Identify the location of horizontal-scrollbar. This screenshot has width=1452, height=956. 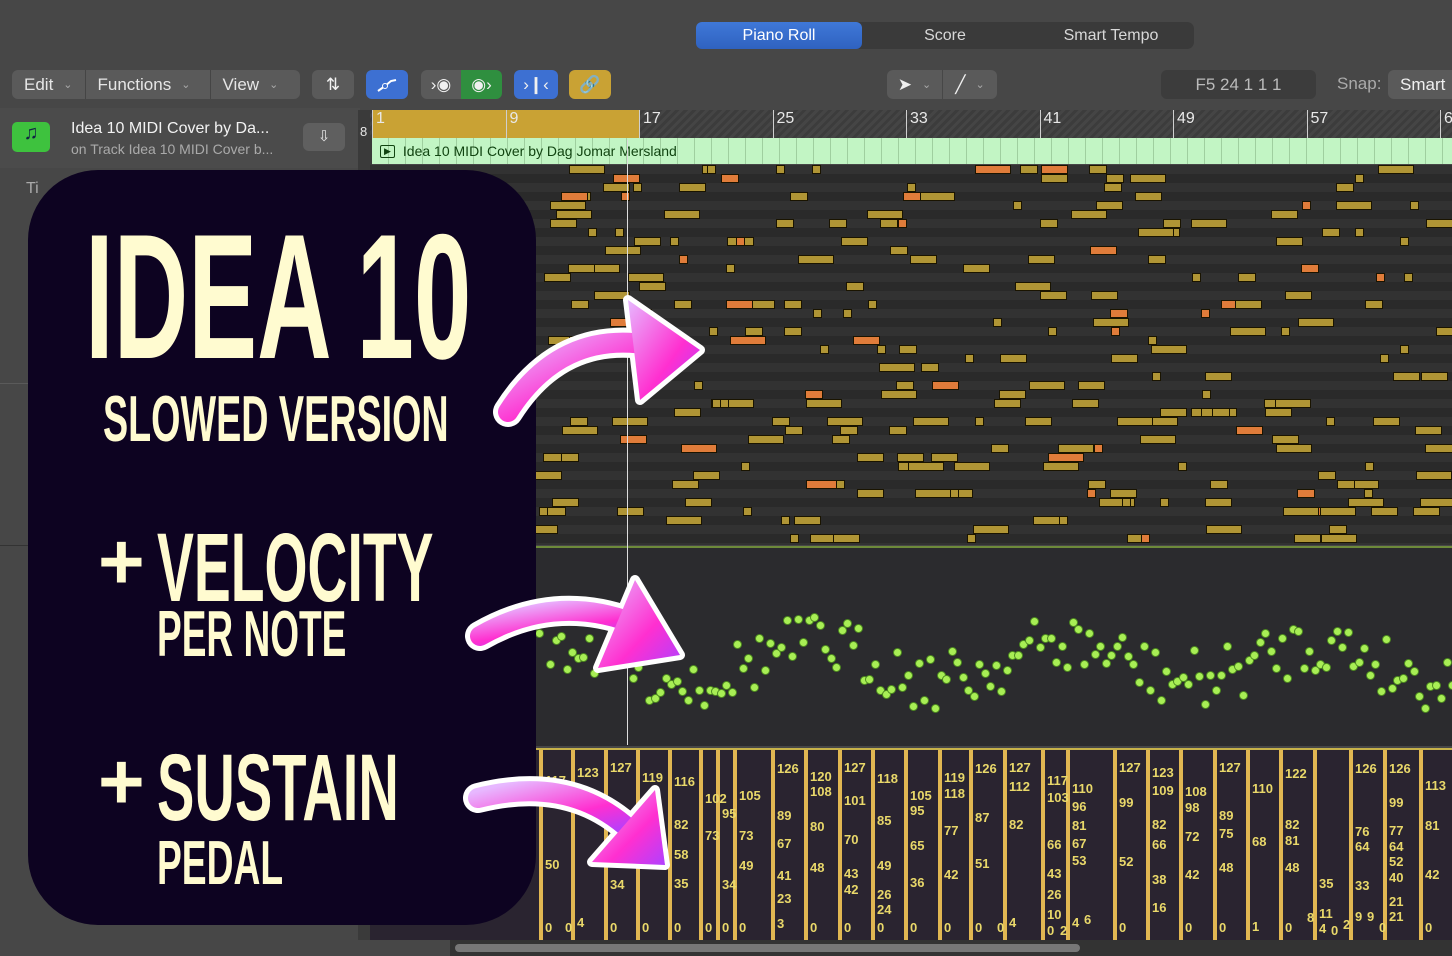
(951, 948).